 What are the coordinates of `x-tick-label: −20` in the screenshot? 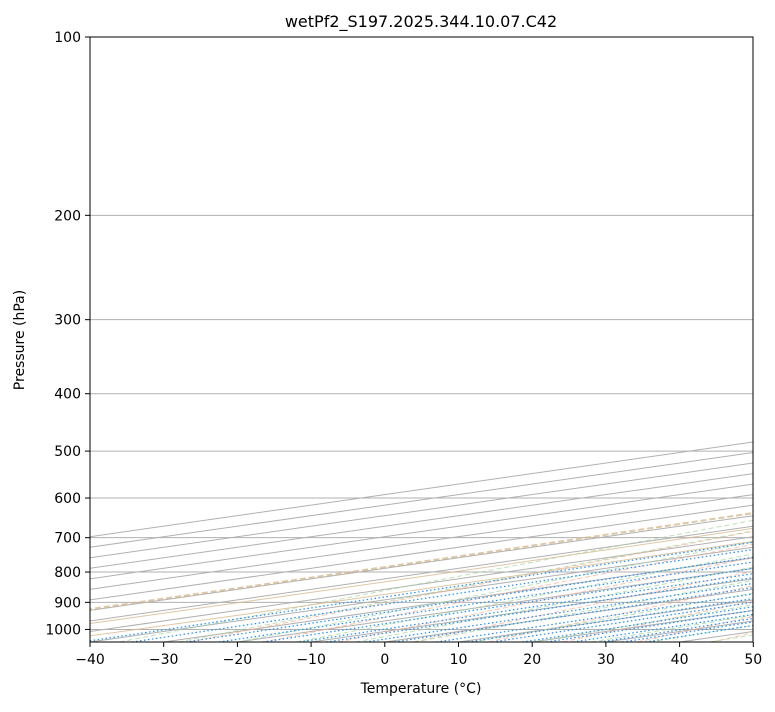 It's located at (238, 660).